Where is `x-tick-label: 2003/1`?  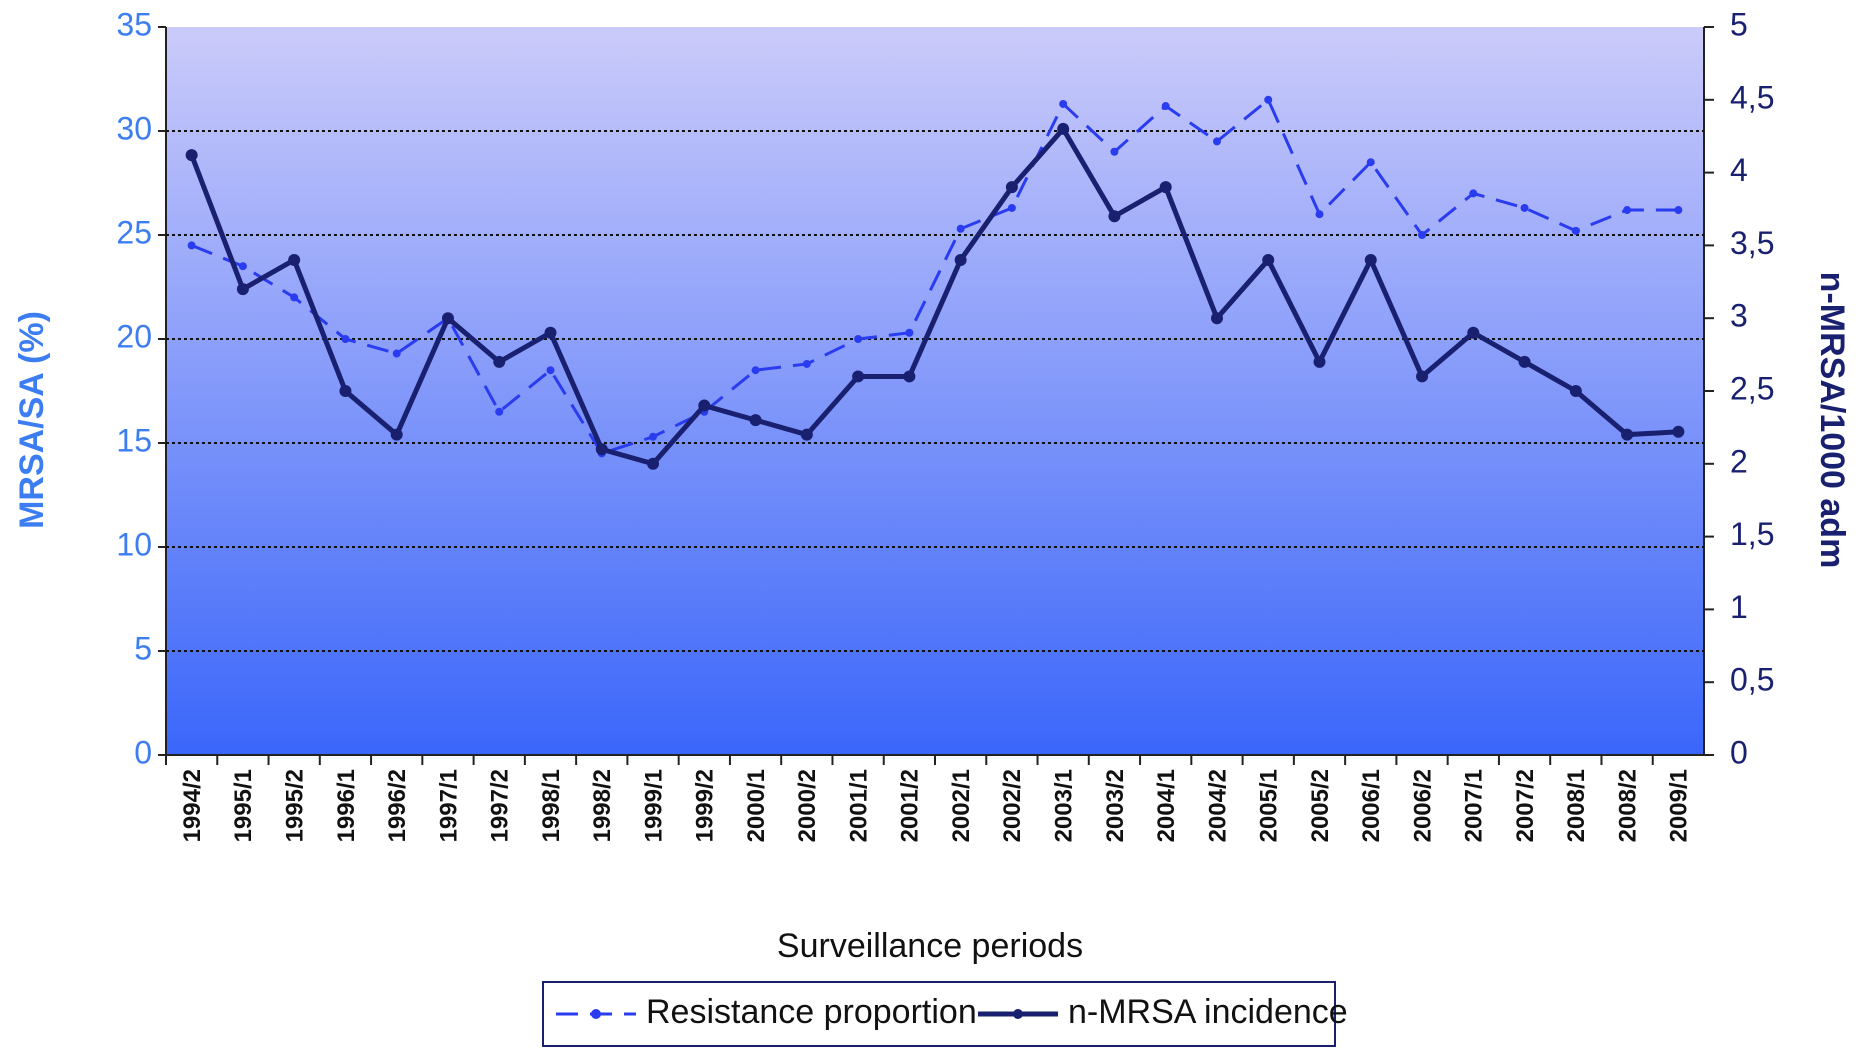 x-tick-label: 2003/1 is located at coordinates (1064, 805).